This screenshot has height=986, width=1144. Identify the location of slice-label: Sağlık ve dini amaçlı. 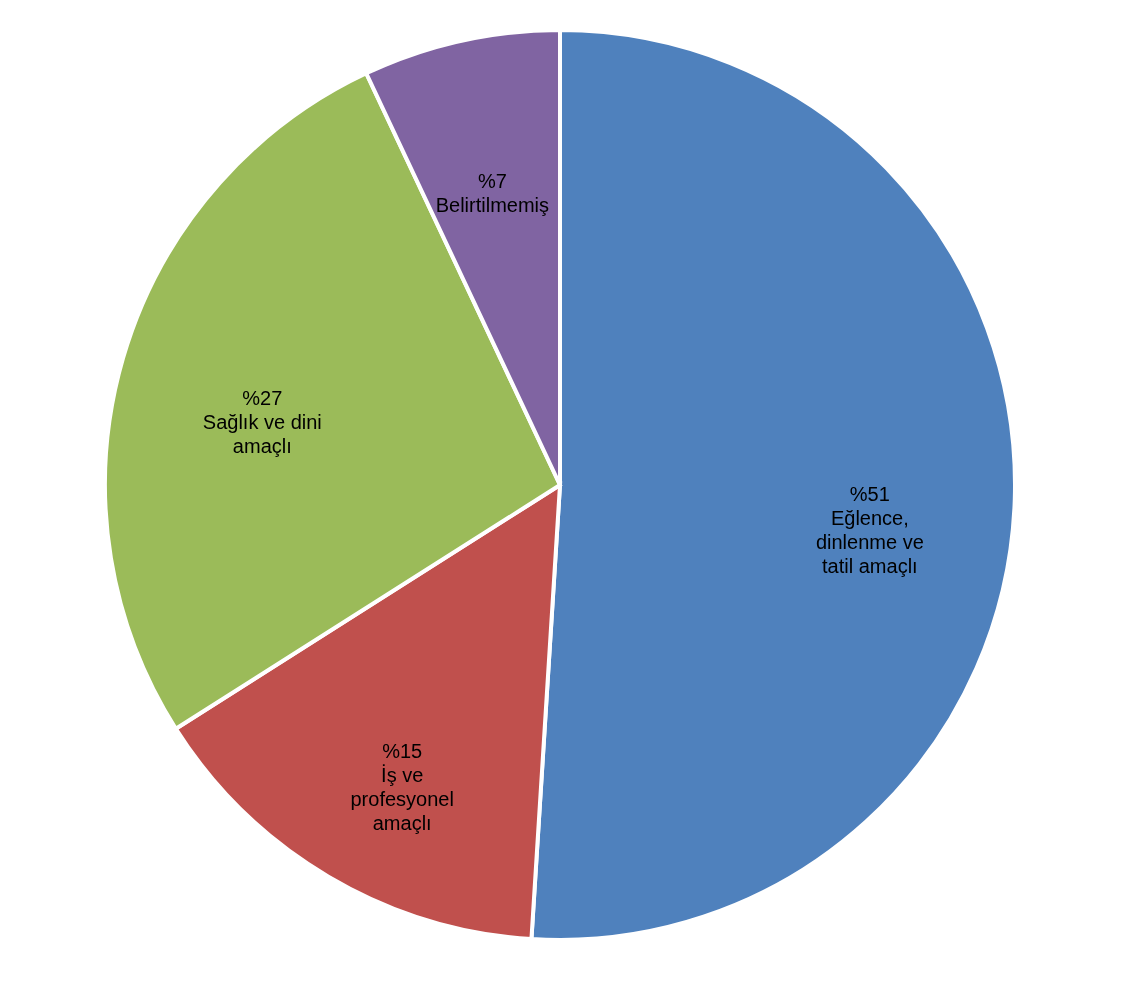
(262, 433).